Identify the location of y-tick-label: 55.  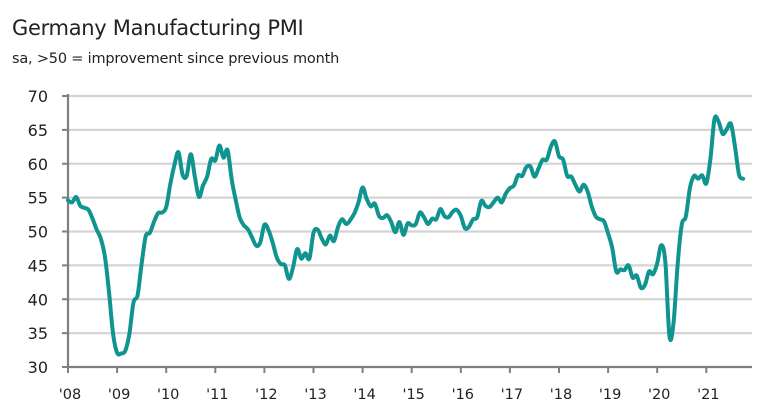
(38, 198).